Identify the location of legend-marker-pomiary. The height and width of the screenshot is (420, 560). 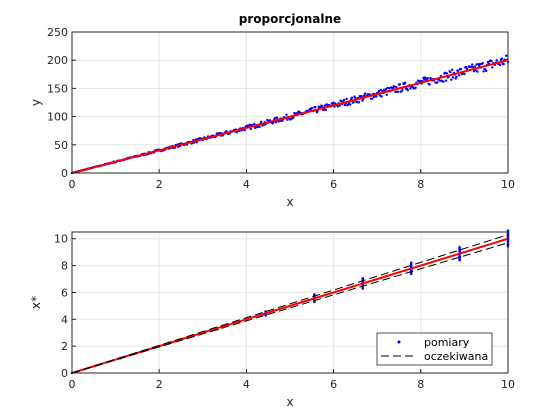
(399, 342).